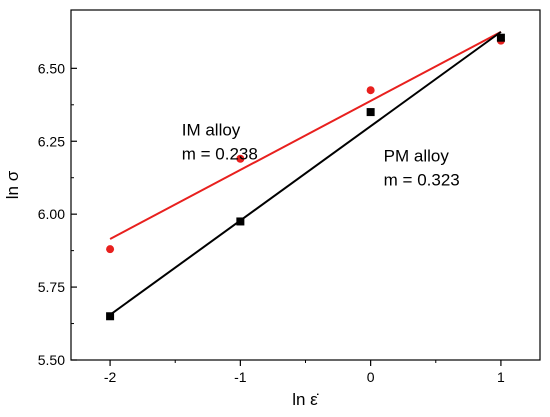 This screenshot has width=550, height=417. What do you see at coordinates (51, 68) in the screenshot?
I see `y-tick-label: 6.50` at bounding box center [51, 68].